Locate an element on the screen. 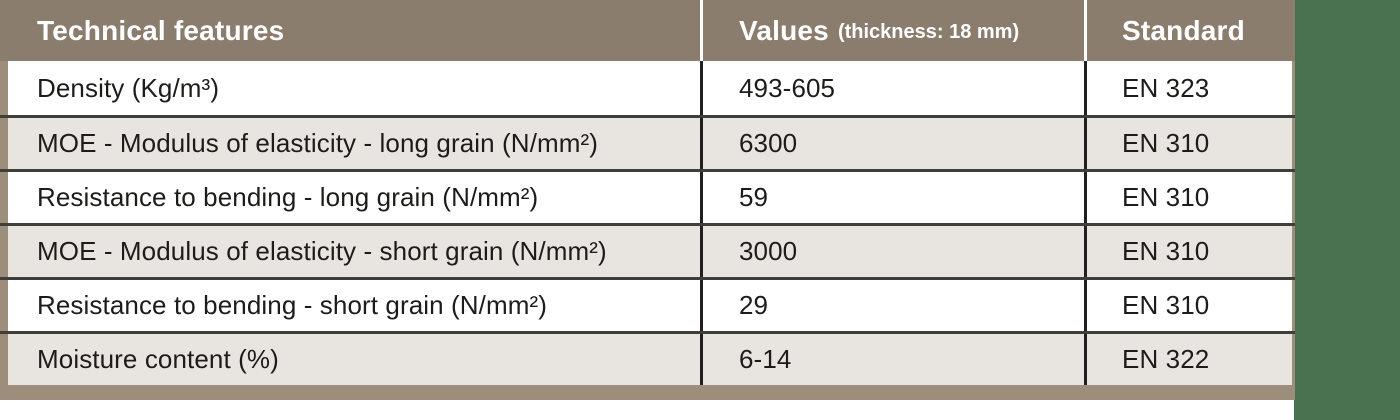 The height and width of the screenshot is (420, 1400). value-cell: 59 is located at coordinates (893, 197).